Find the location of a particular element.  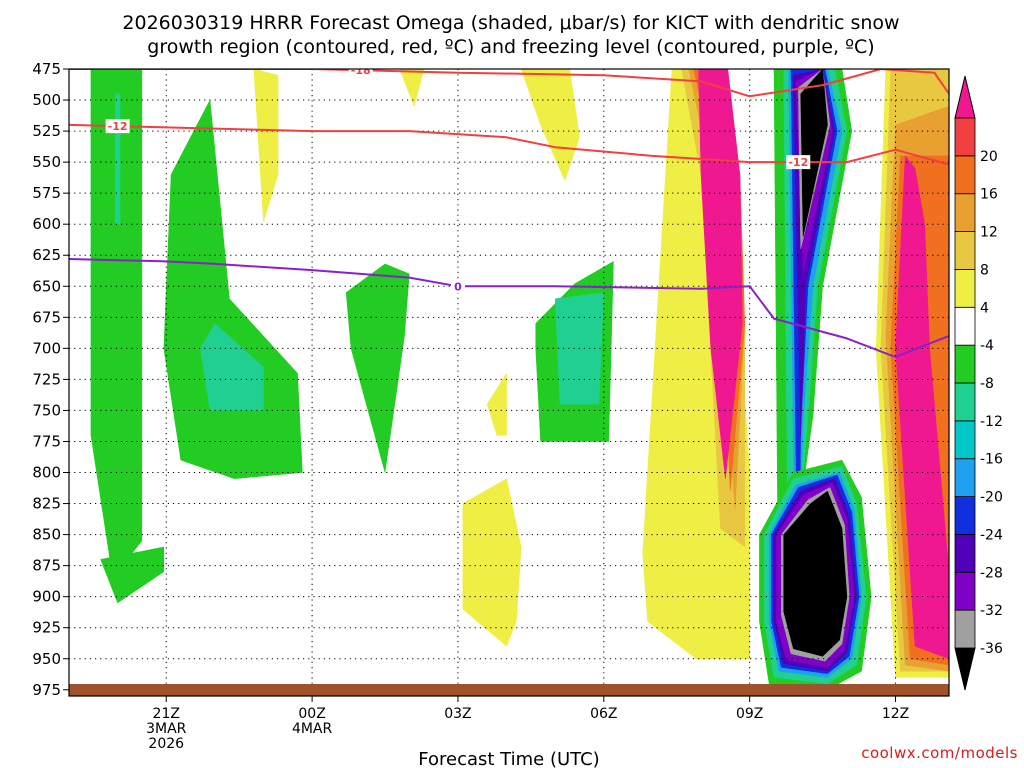

y-tick-label: 850 is located at coordinates (46, 535).